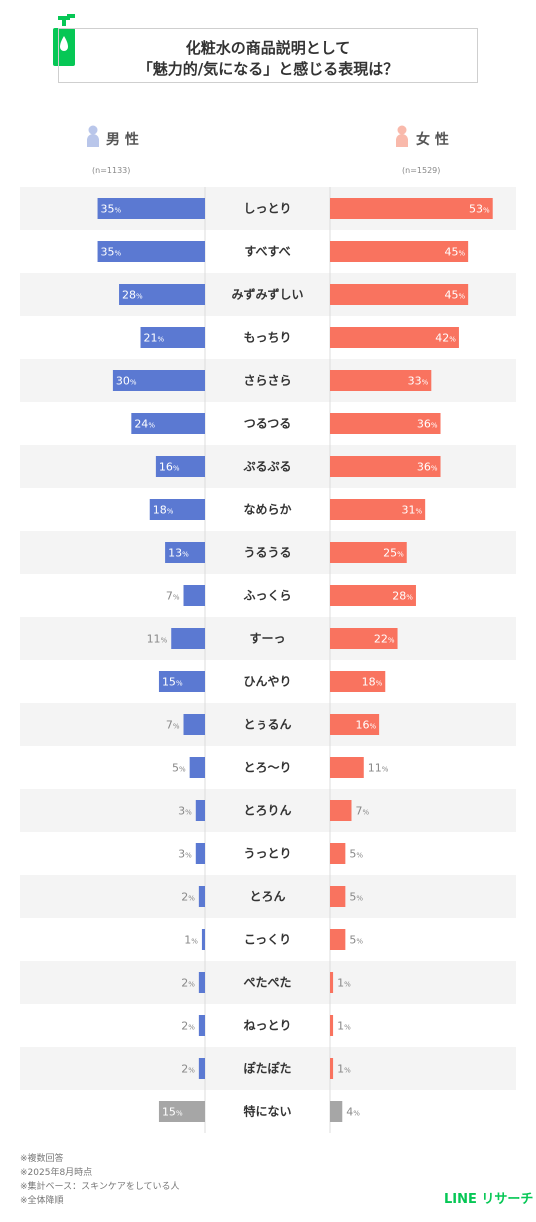 This screenshot has height=1222, width=536. Describe the element at coordinates (126, 381) in the screenshot. I see `male-value-label: 30%` at that location.